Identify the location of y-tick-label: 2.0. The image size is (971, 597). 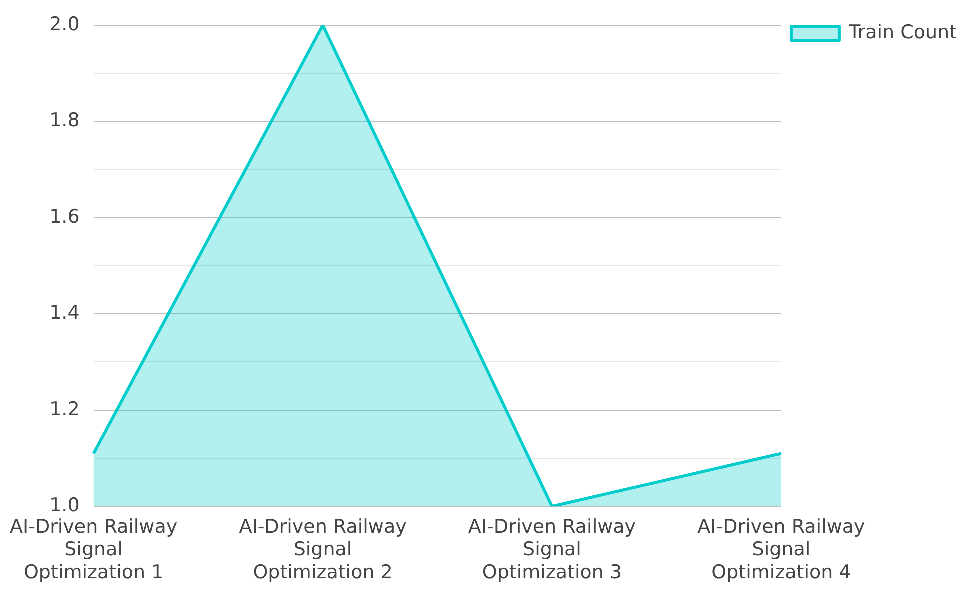
(65, 24).